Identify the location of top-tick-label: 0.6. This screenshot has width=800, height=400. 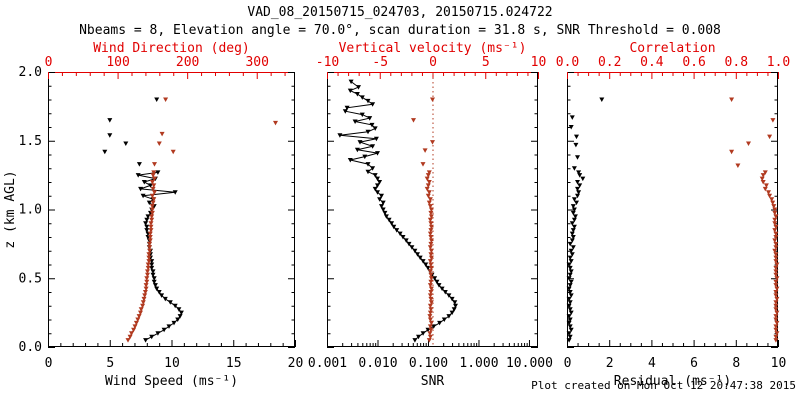
(693, 62).